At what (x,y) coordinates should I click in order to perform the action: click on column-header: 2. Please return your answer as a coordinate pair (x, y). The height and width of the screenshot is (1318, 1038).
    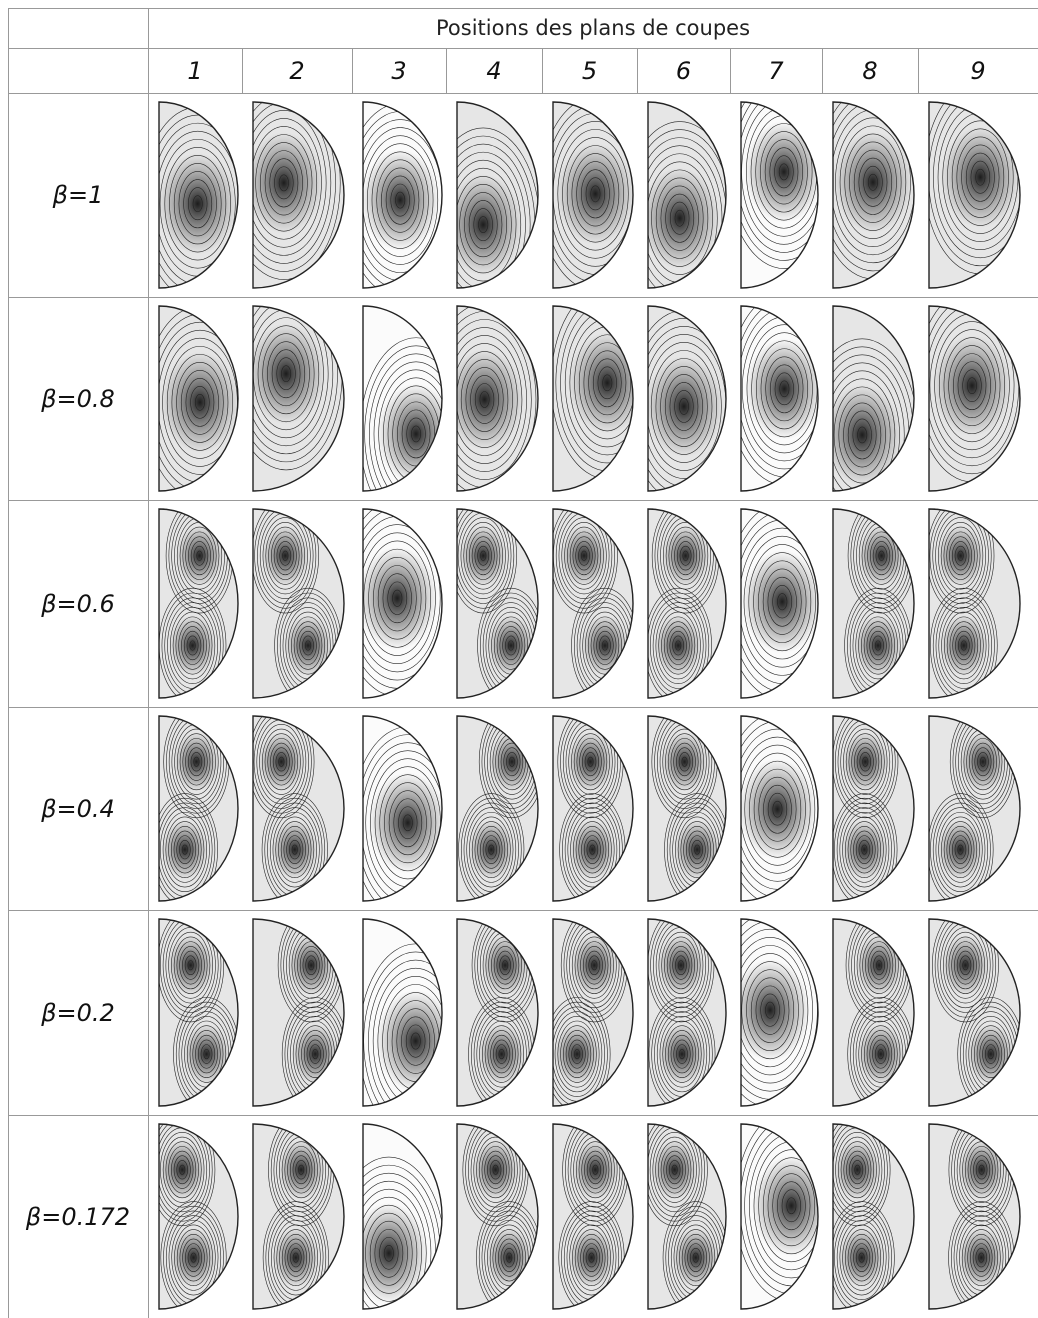
    Looking at the image, I should click on (297, 70).